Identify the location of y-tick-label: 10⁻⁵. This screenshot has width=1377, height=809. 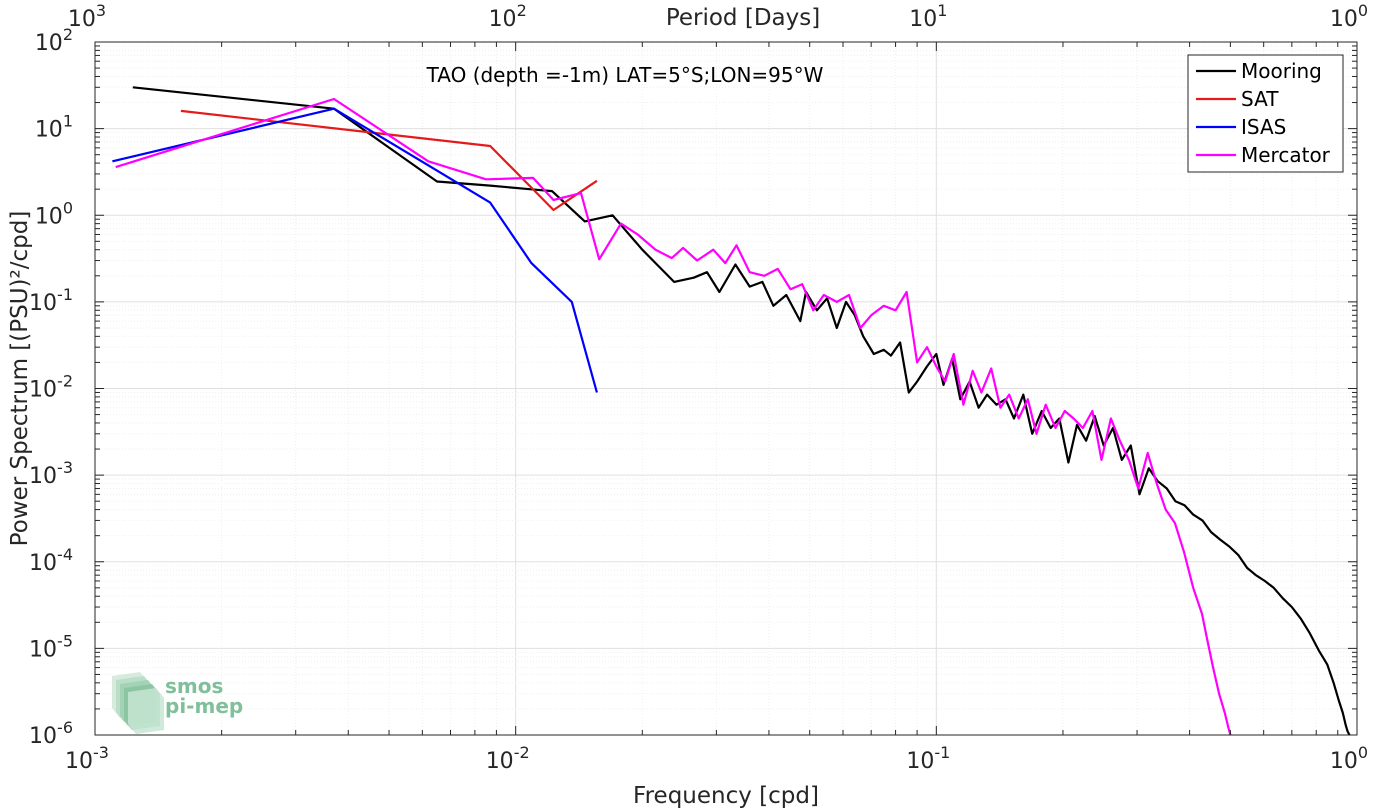
(51, 646).